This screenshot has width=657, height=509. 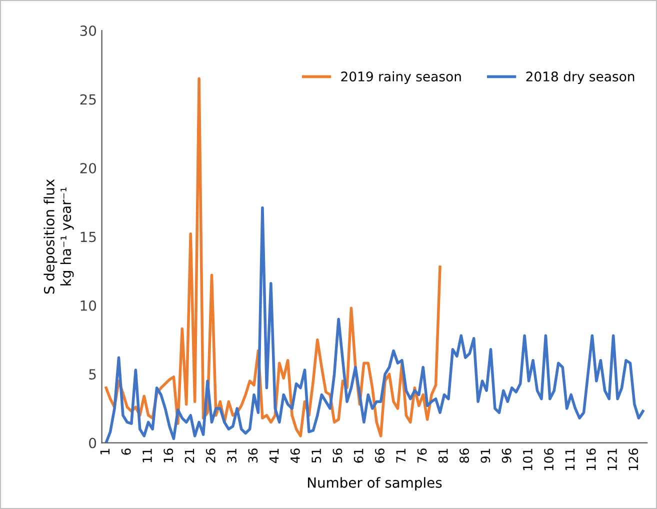 What do you see at coordinates (443, 455) in the screenshot?
I see `x-tick-label: 81` at bounding box center [443, 455].